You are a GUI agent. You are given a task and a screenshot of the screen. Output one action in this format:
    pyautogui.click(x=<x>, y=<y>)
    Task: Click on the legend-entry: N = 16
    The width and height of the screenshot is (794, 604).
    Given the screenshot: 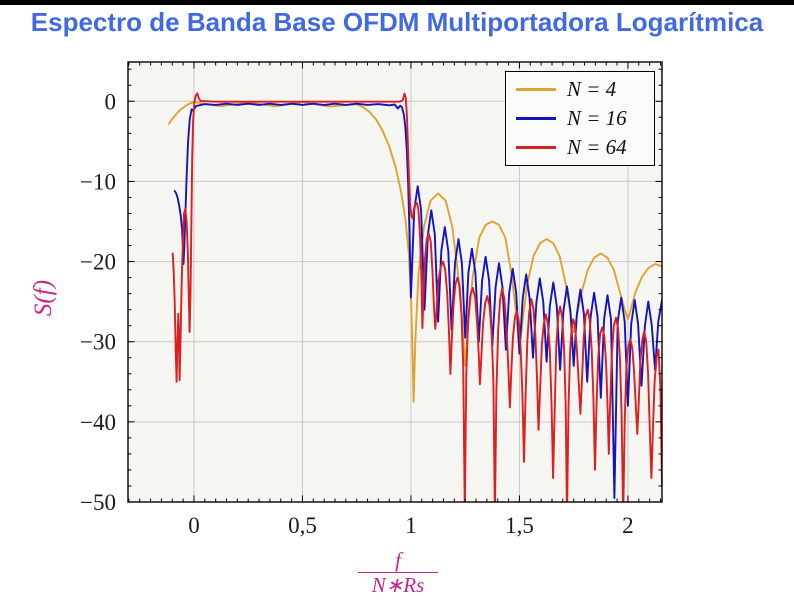 What is the action you would take?
    pyautogui.click(x=581, y=119)
    